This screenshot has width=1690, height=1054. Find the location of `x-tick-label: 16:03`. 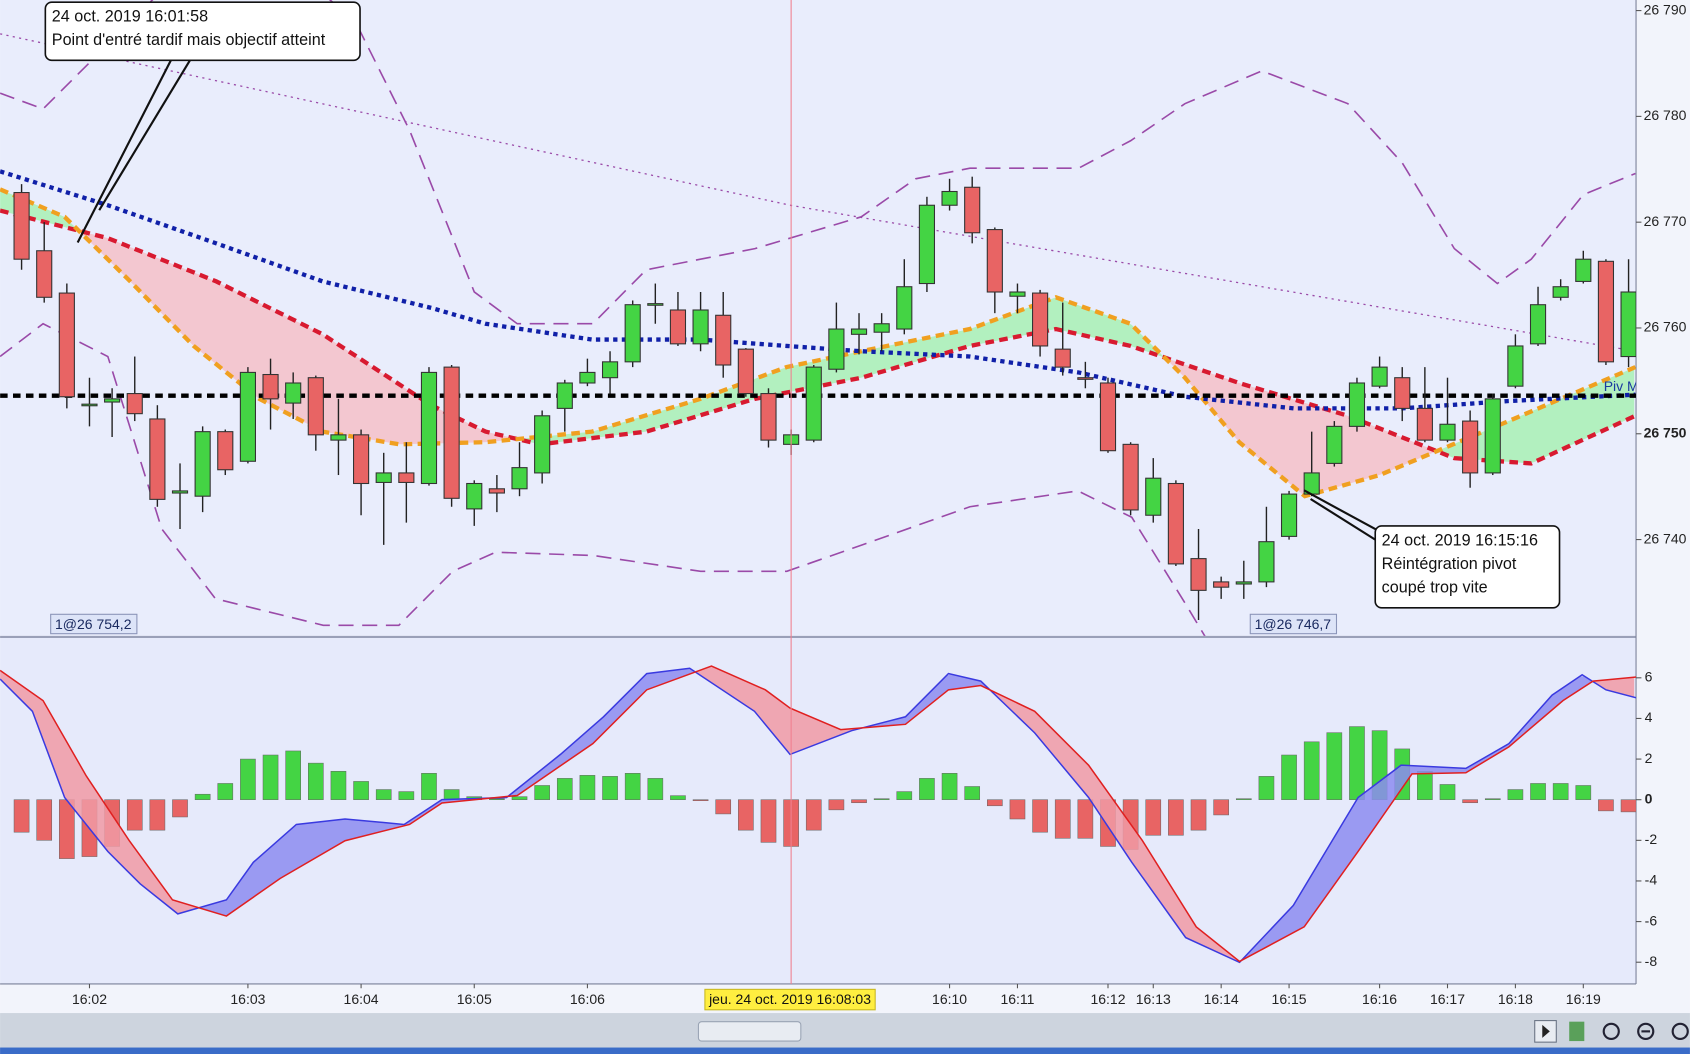

x-tick-label: 16:03 is located at coordinates (247, 999).